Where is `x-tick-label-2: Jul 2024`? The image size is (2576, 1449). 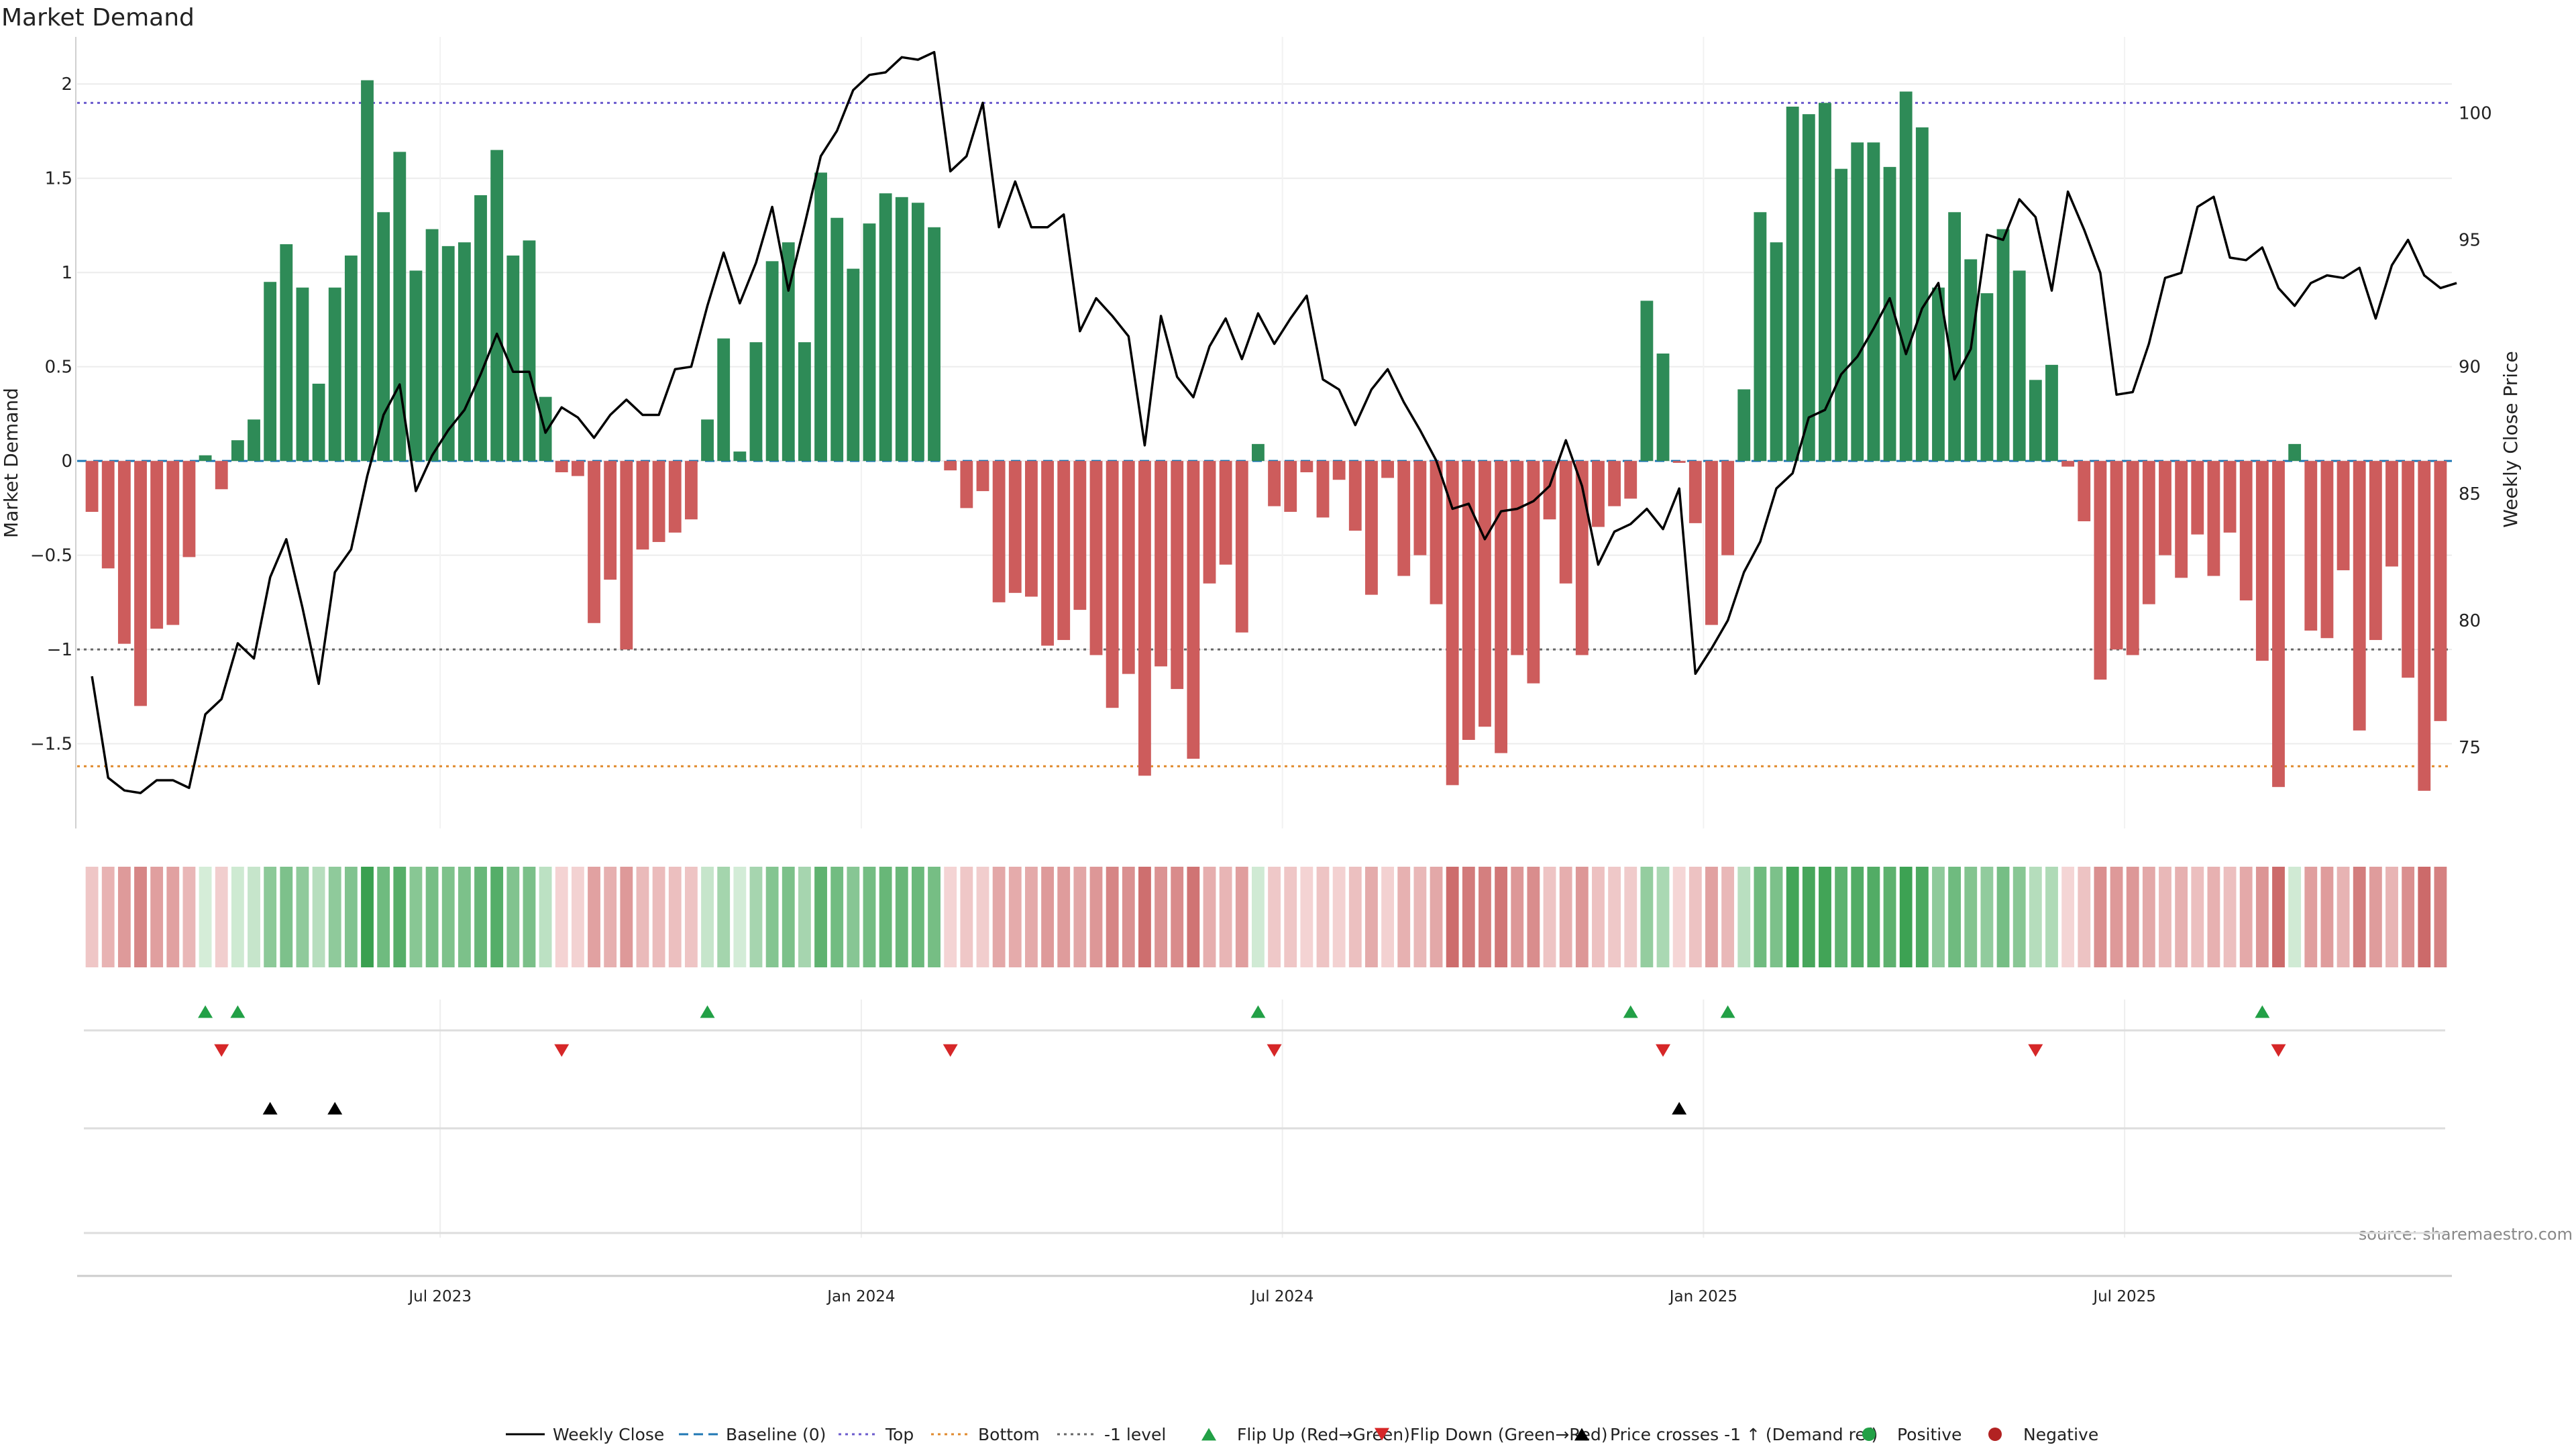
x-tick-label-2: Jul 2024 is located at coordinates (1282, 1296).